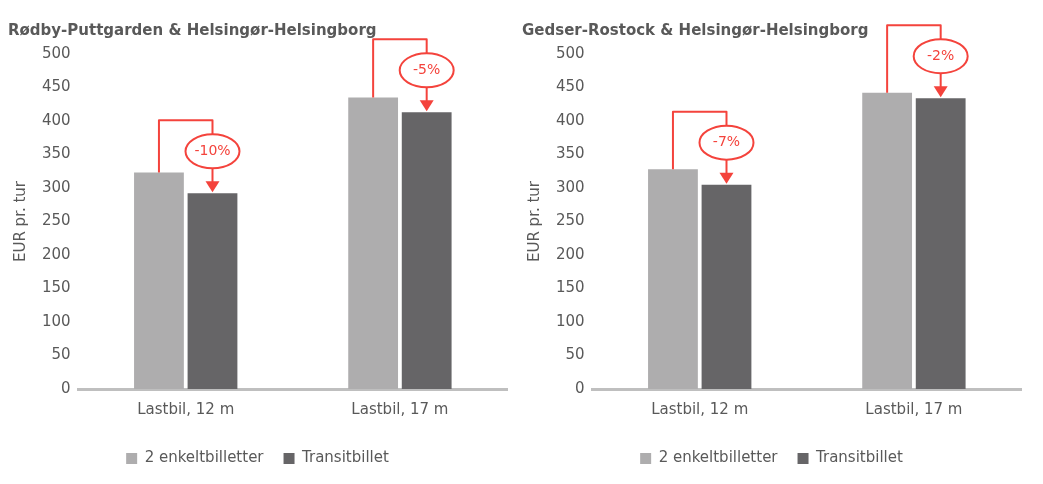 This screenshot has height=484, width=1043. What do you see at coordinates (192, 29) in the screenshot?
I see `chart-title: Rødby-Puttgarden & Helsingør-Helsingborg` at bounding box center [192, 29].